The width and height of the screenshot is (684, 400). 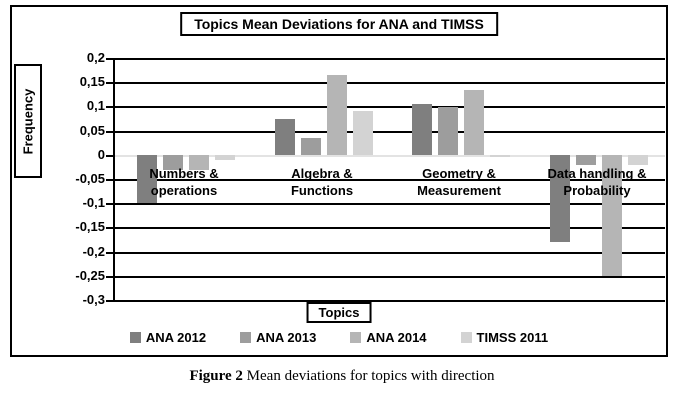 What do you see at coordinates (339, 24) in the screenshot?
I see `chart-title: Topics Mean Deviations for ANA and TIMSS` at bounding box center [339, 24].